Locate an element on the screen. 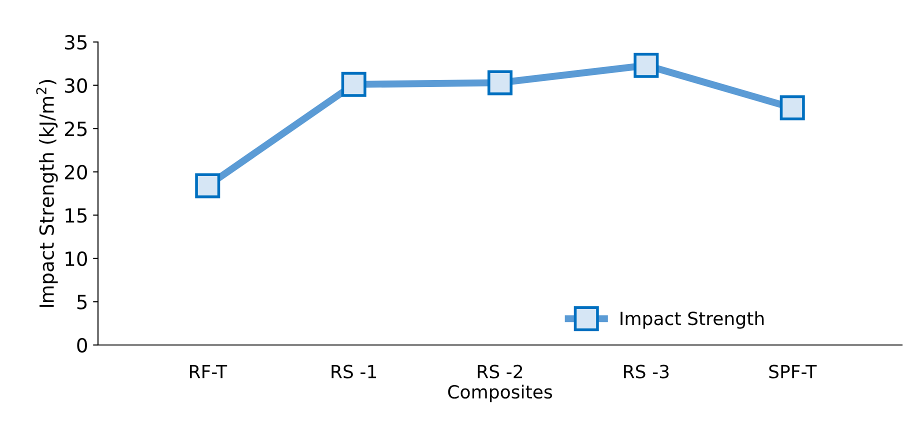 This screenshot has width=906, height=433. y-tick-label: 0 is located at coordinates (82, 345).